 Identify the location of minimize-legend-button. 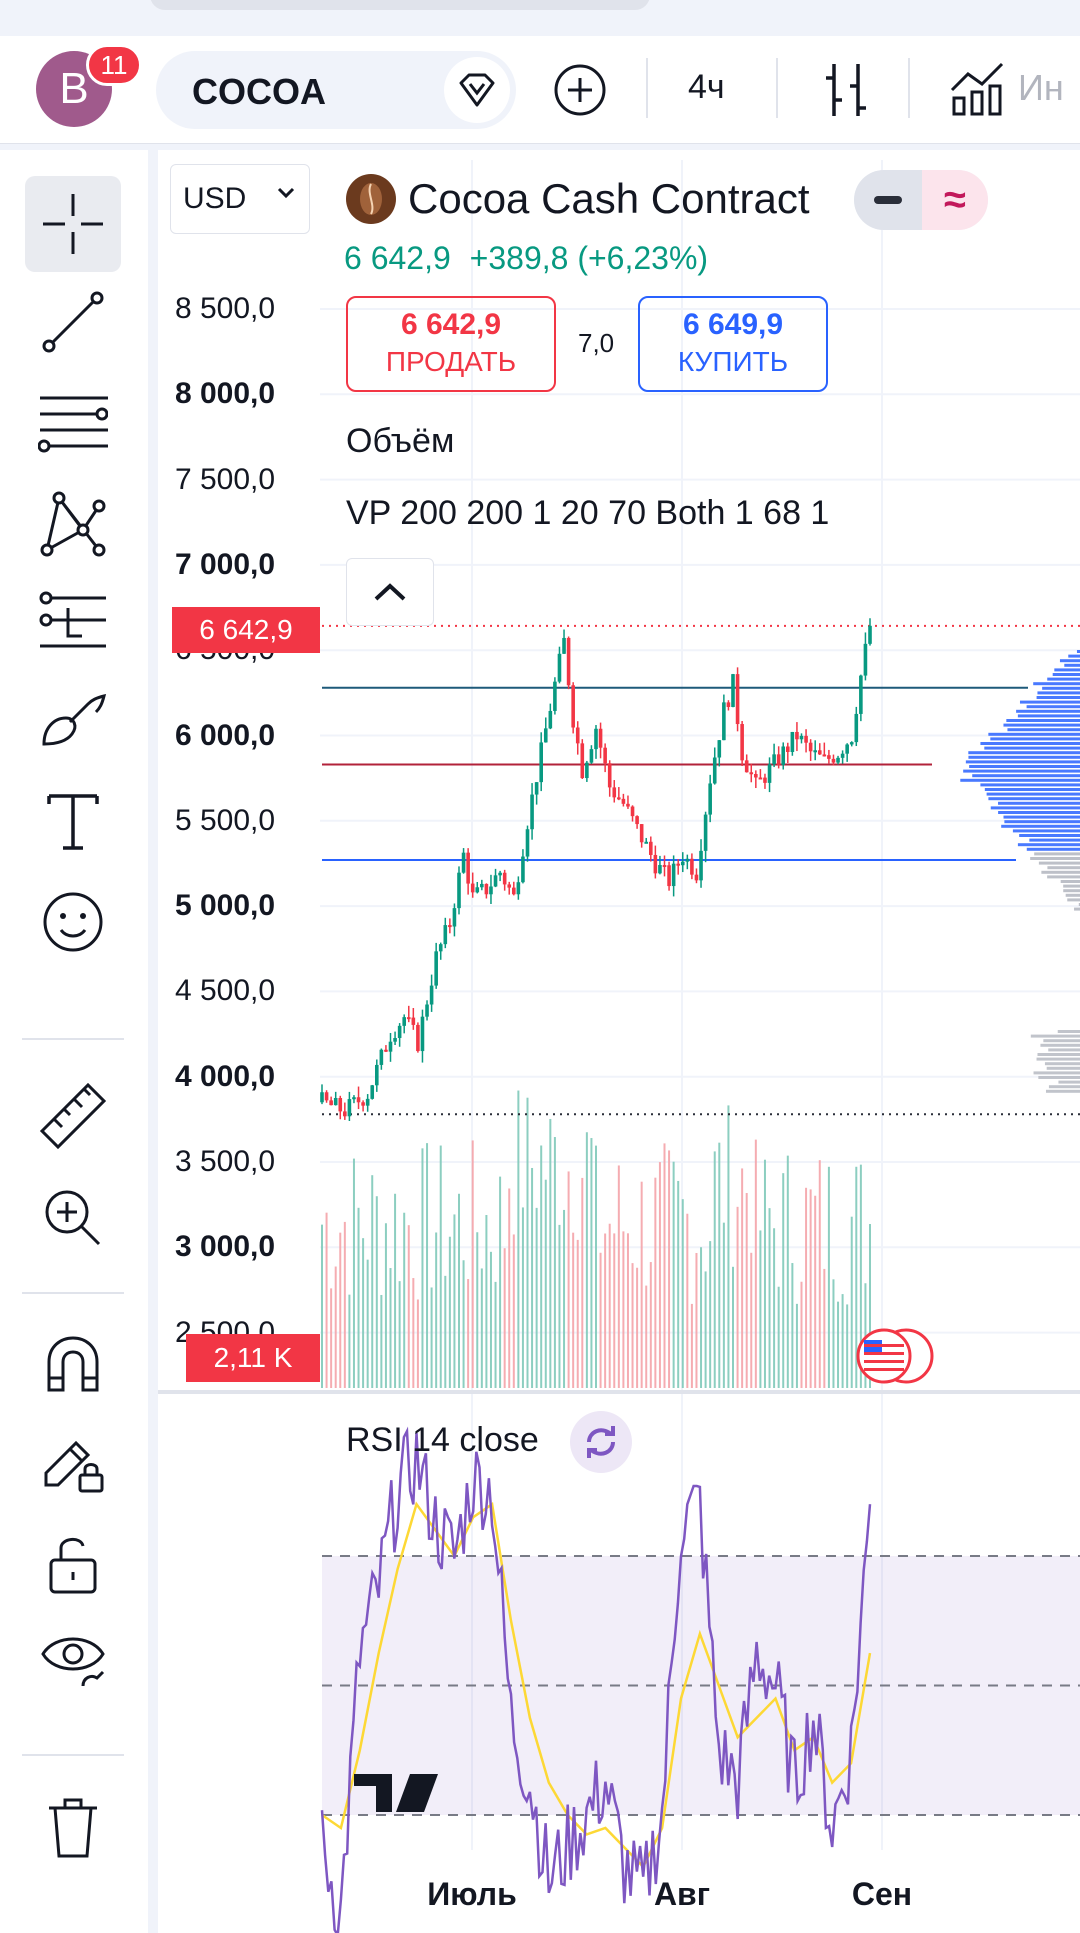
(888, 200).